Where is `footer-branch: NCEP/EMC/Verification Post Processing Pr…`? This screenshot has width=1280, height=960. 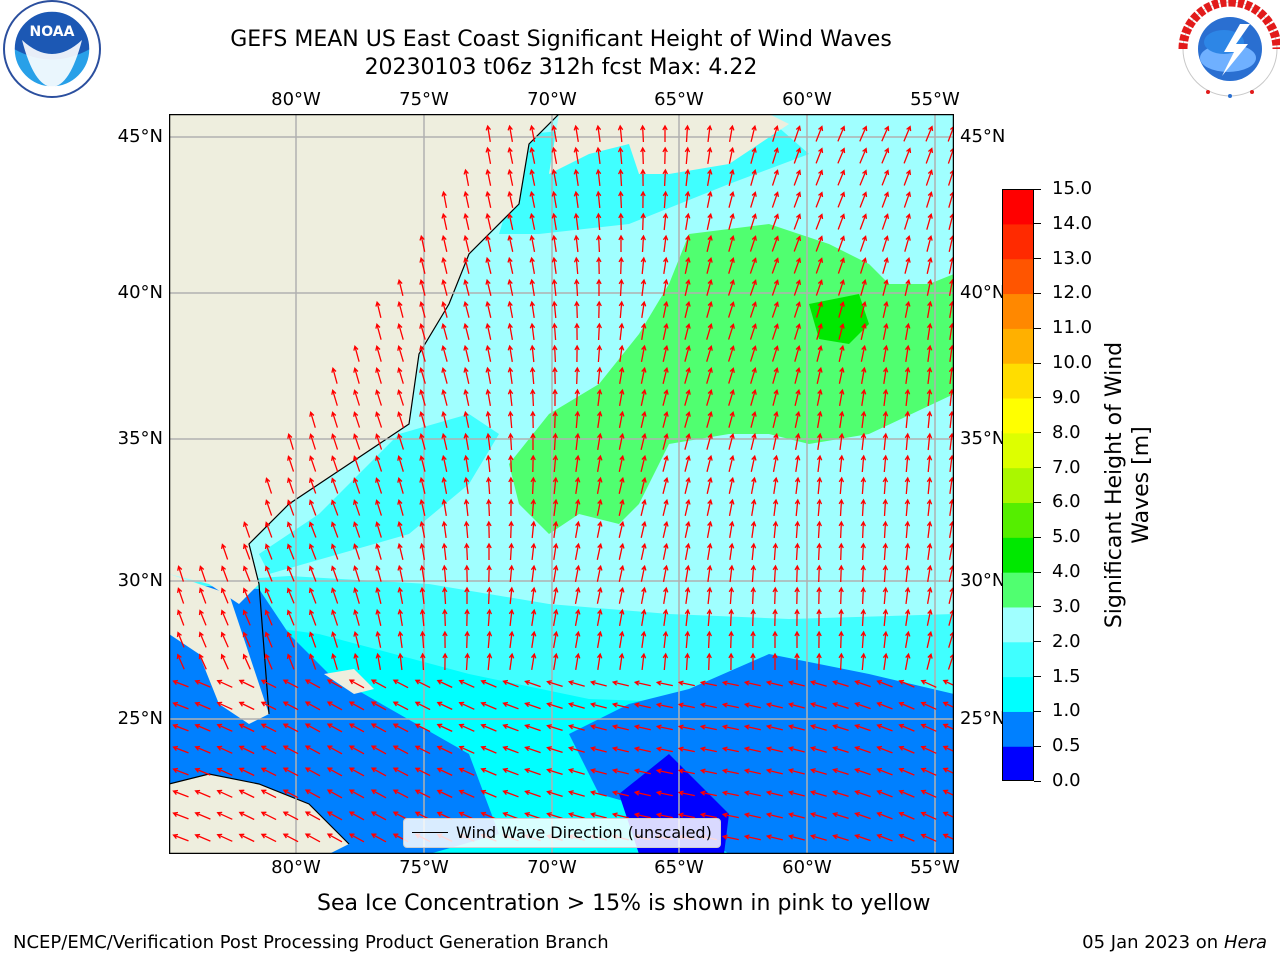 footer-branch: NCEP/EMC/Verification Post Processing Pr… is located at coordinates (311, 942).